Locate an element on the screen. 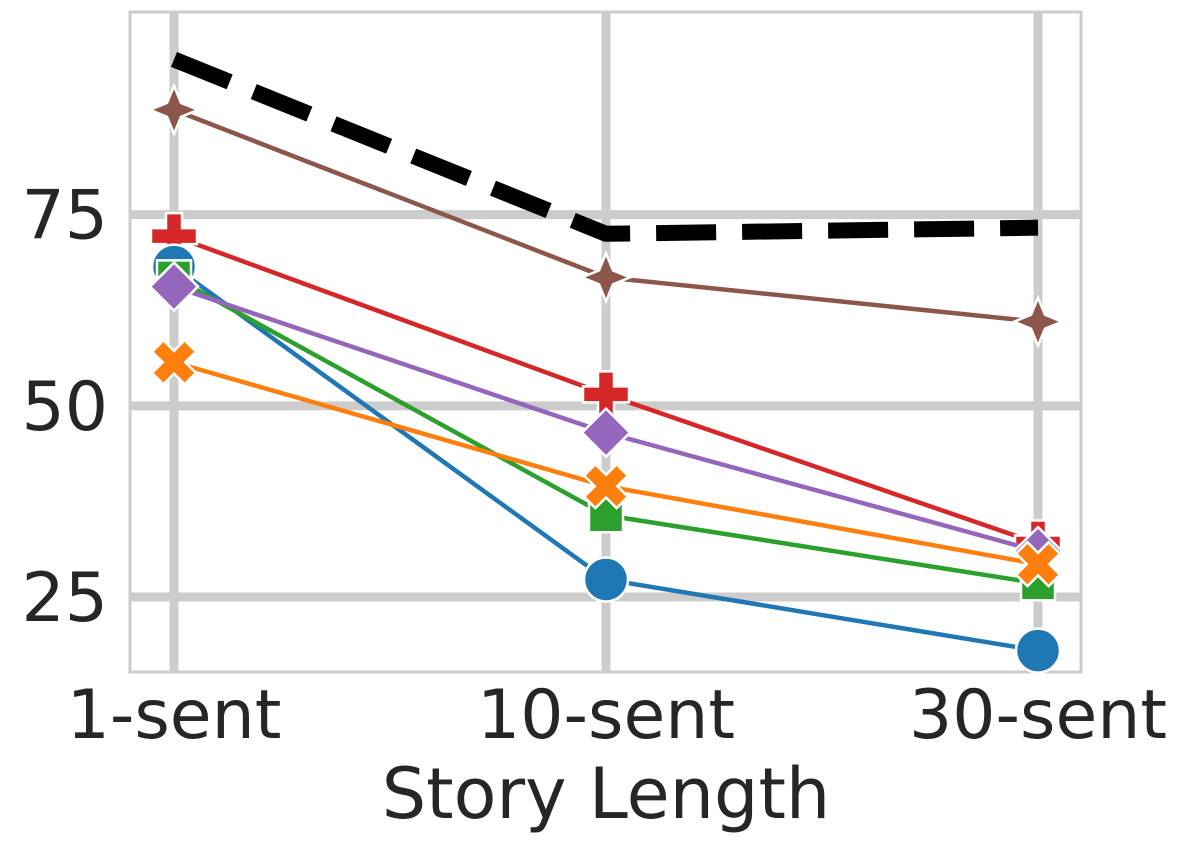  x-tick-labels: 1-sent 10-sent 30-sent is located at coordinates (617, 715).